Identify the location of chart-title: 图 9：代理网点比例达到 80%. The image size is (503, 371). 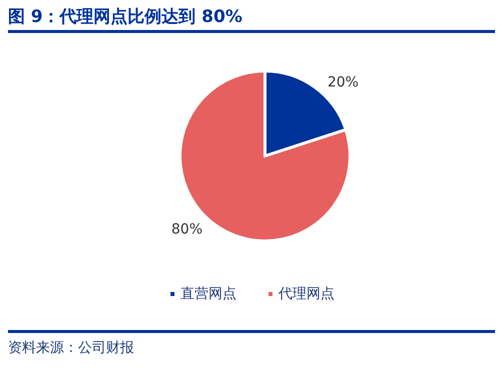
(251, 18).